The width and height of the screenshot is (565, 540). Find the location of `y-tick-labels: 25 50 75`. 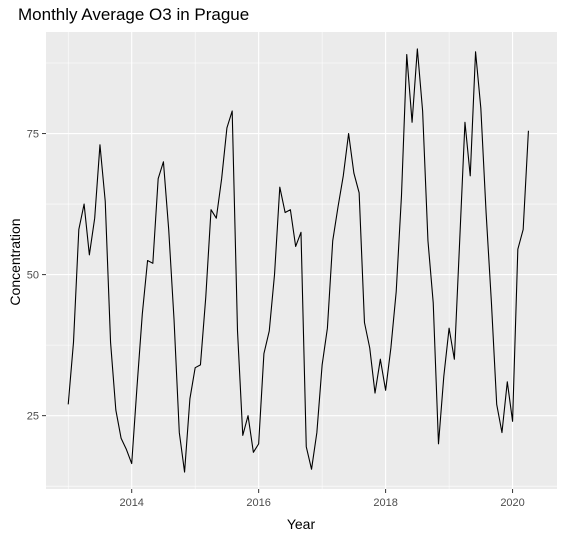

y-tick-labels: 25 50 75 is located at coordinates (33, 276).